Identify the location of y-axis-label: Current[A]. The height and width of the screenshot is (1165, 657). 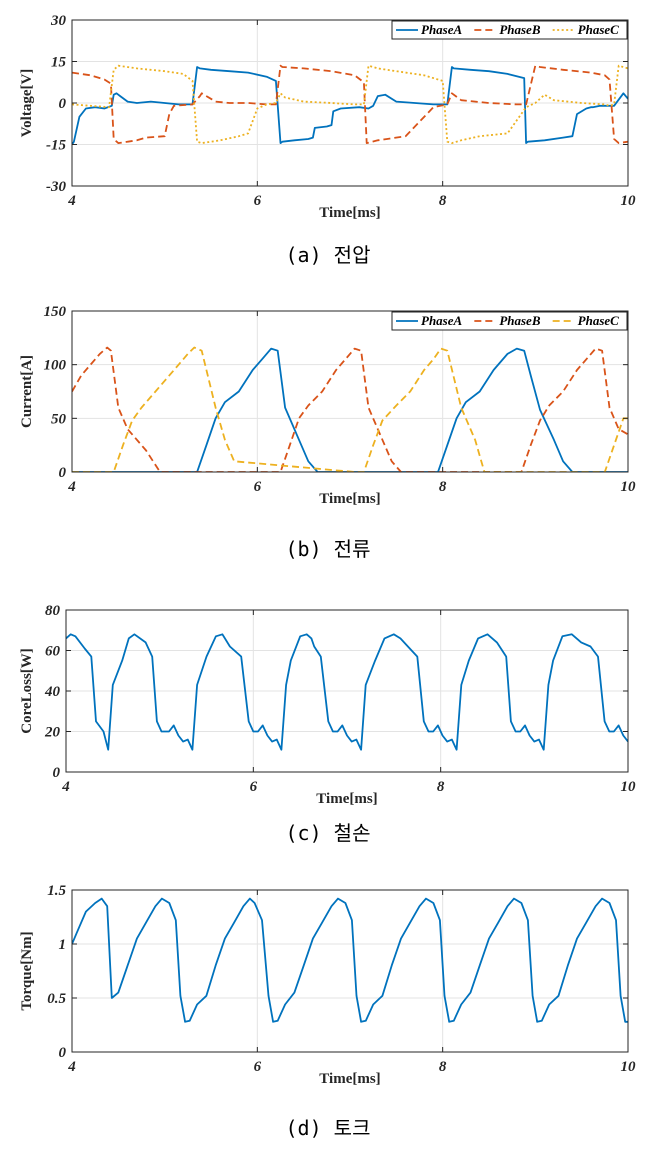
(27, 391).